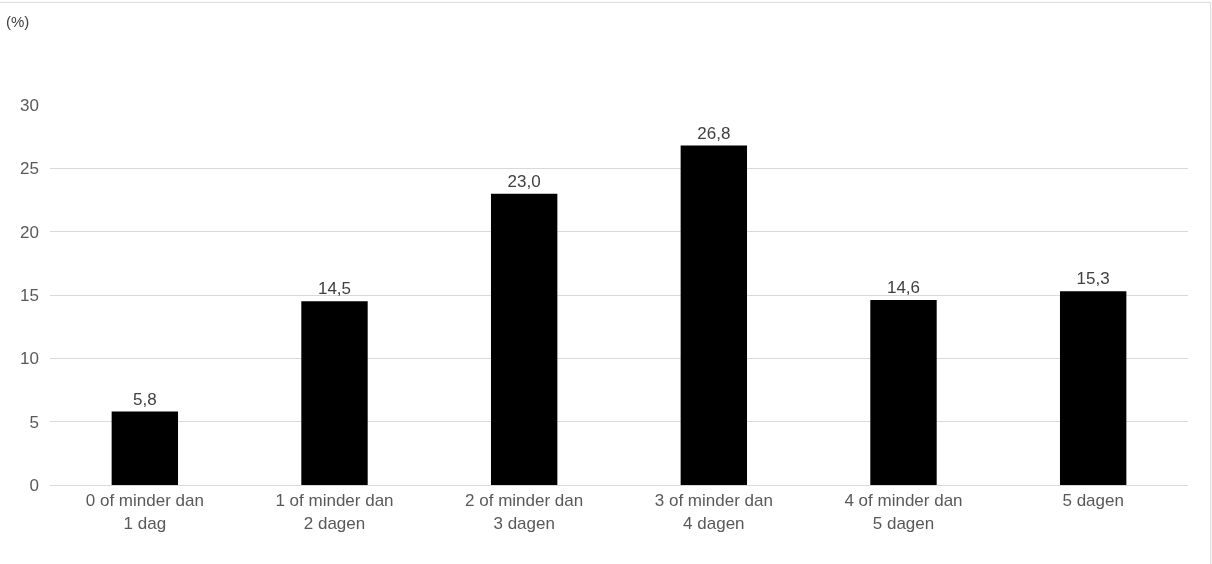 The height and width of the screenshot is (564, 1212). Describe the element at coordinates (18, 21) in the screenshot. I see `y-axis-title: (%)` at that location.